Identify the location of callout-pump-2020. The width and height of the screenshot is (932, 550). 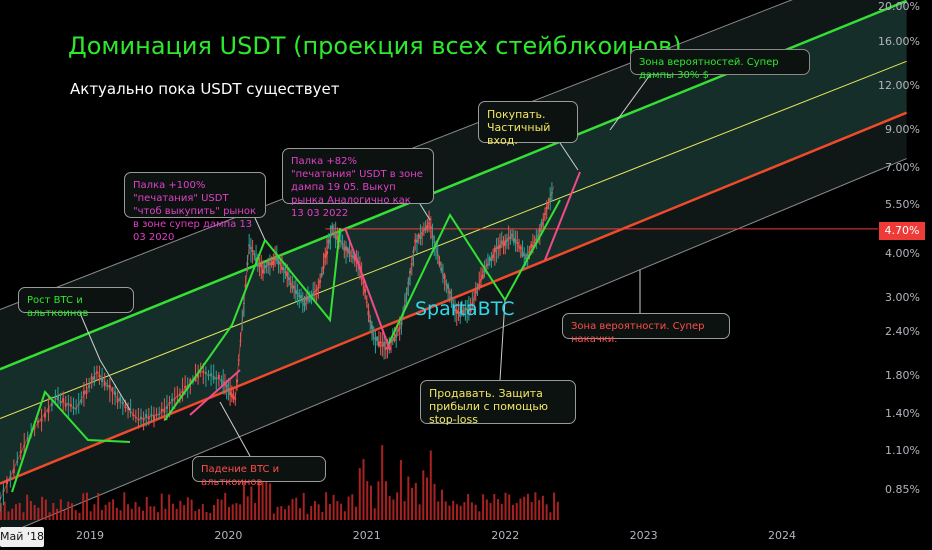
(260, 229).